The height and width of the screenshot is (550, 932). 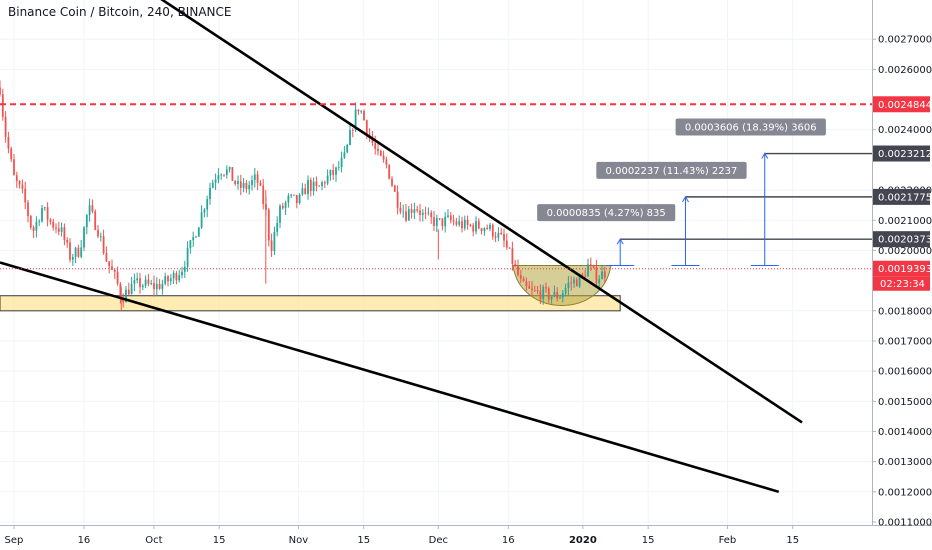 I want to click on measure-label: 0.0000835 (4.27%) 835, so click(x=606, y=213).